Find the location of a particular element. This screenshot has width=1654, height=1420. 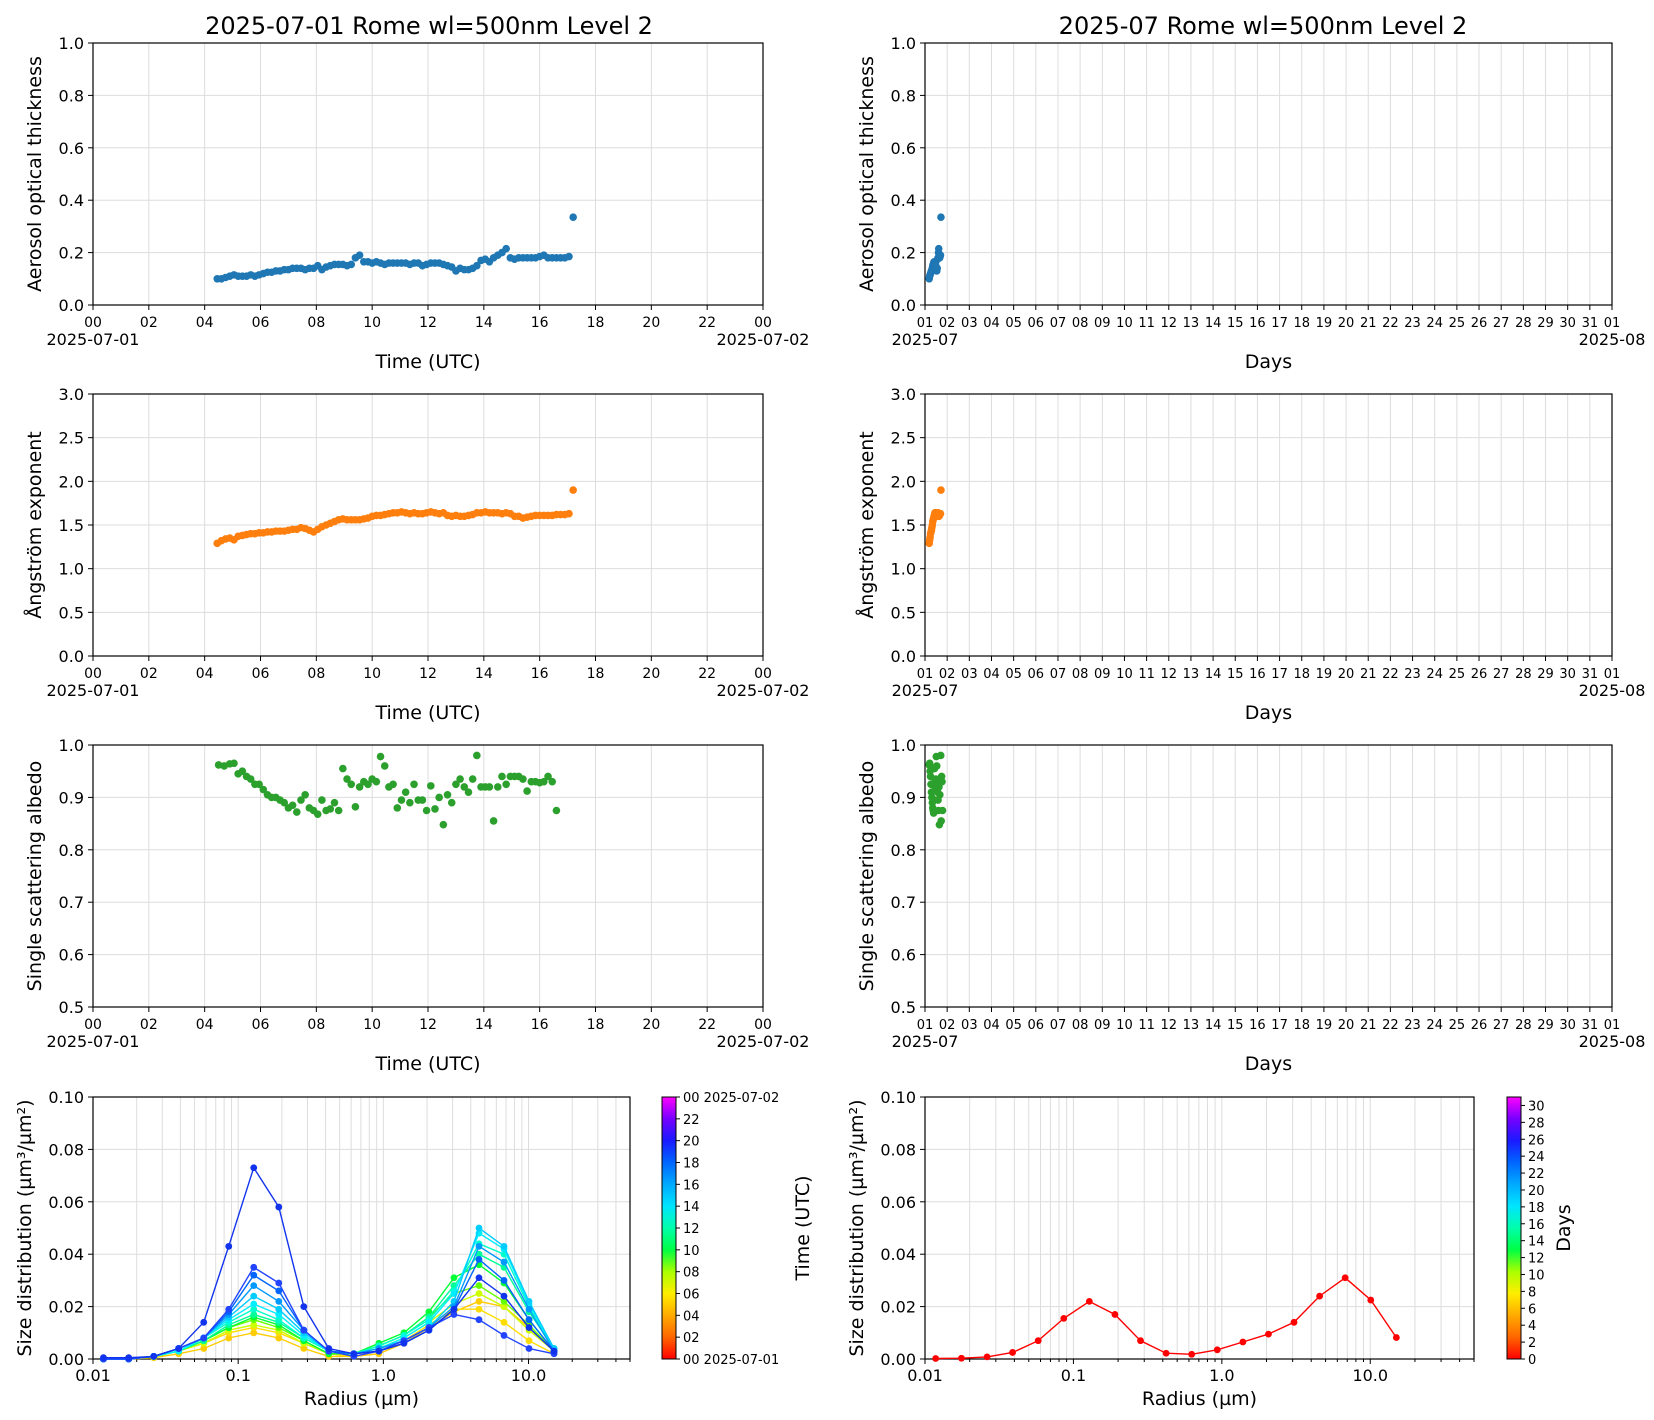

x-start-date-label: 2025-07 is located at coordinates (925, 1041).